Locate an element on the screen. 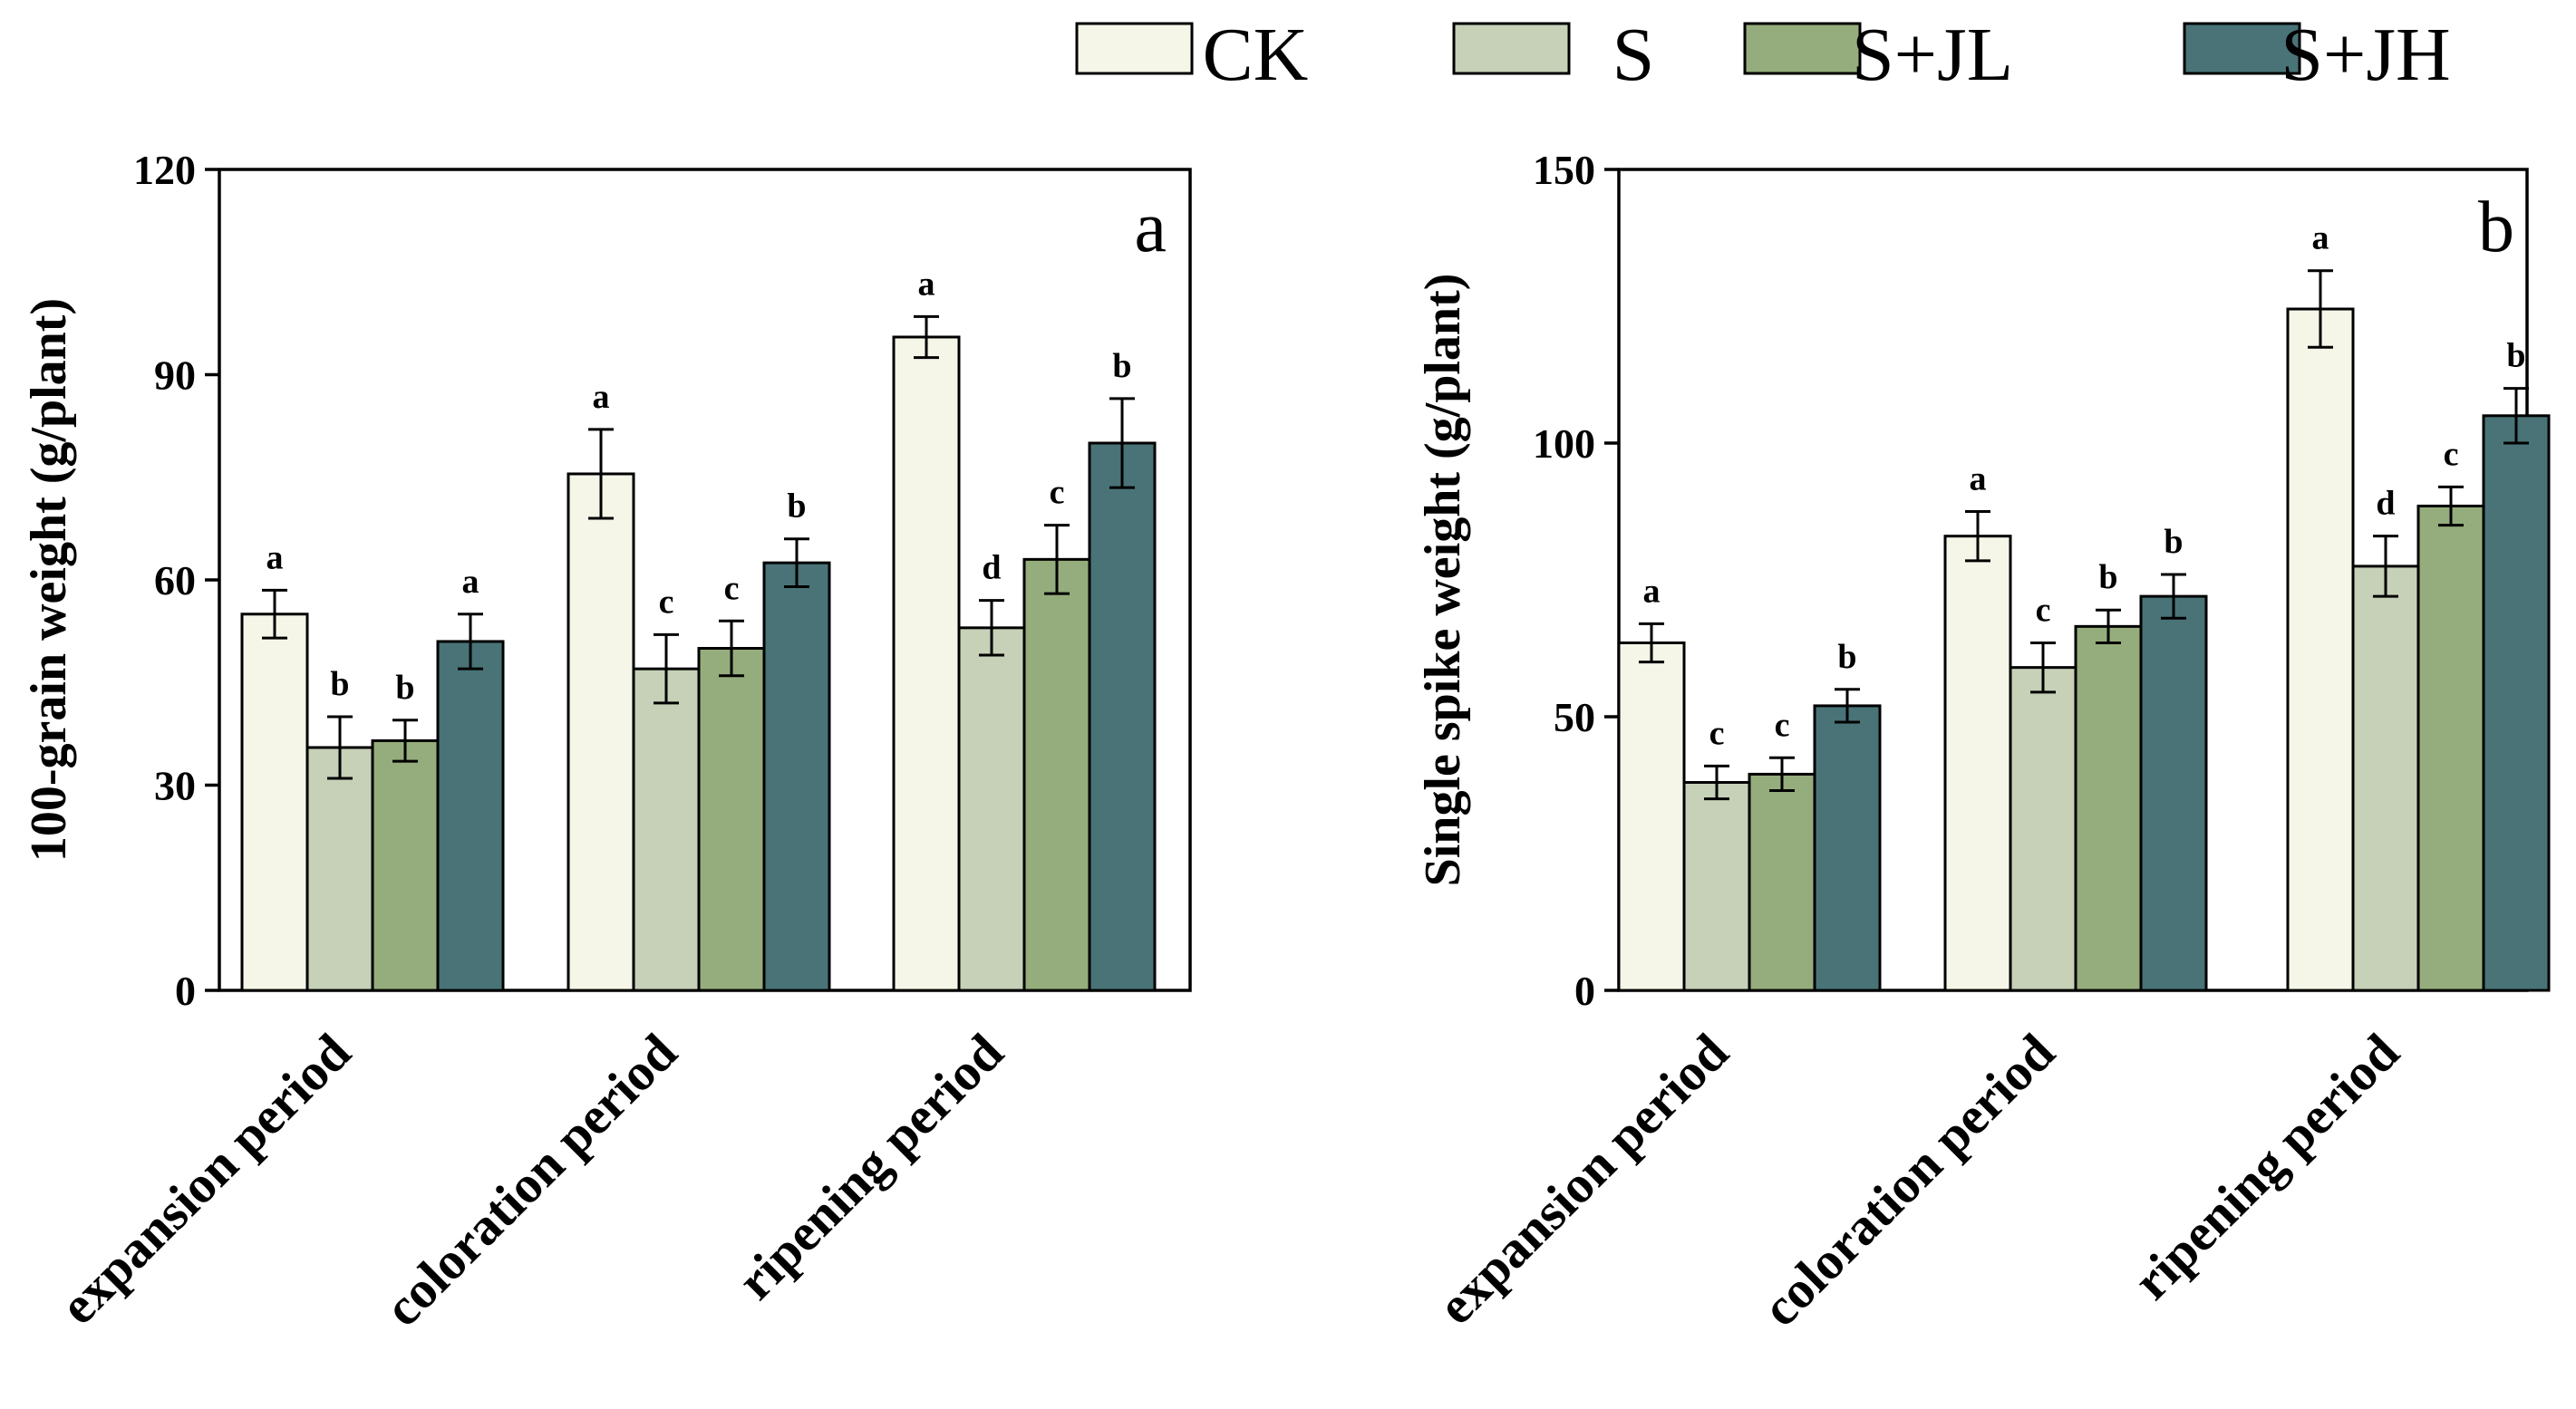 The image size is (2576, 1409). panel-label: b is located at coordinates (2496, 227).